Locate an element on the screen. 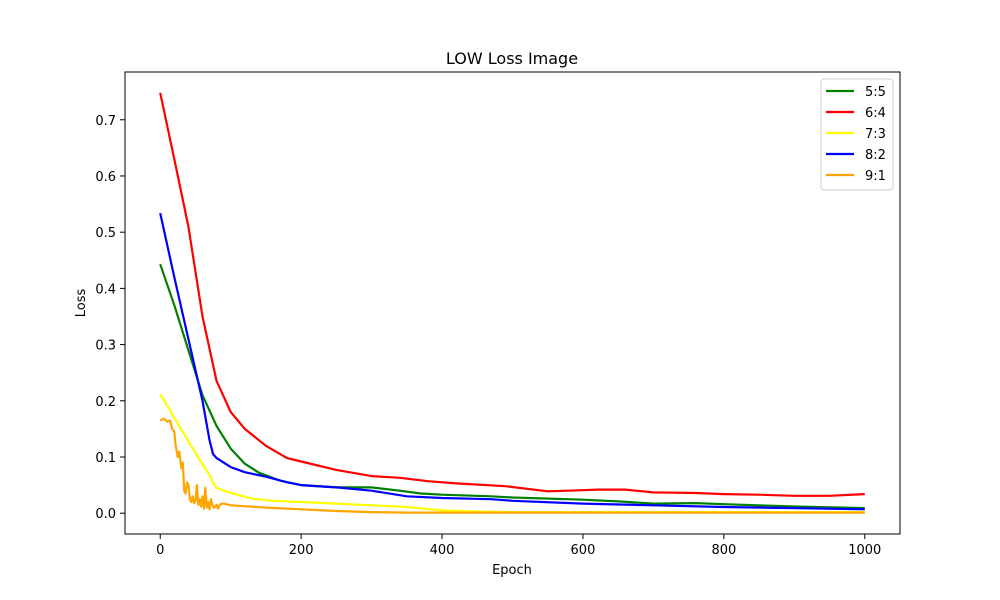 This screenshot has height=600, width=1000. y-tick-label: 0.5 is located at coordinates (105, 233).